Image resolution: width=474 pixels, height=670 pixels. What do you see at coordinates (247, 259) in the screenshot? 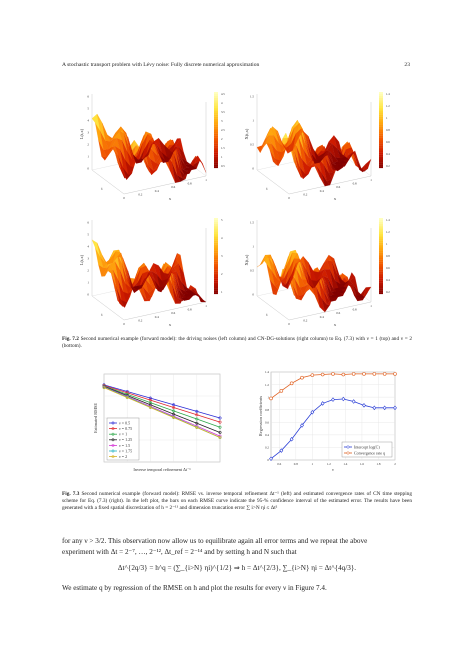
I see `z-axis-label: X(t,x)` at bounding box center [247, 259].